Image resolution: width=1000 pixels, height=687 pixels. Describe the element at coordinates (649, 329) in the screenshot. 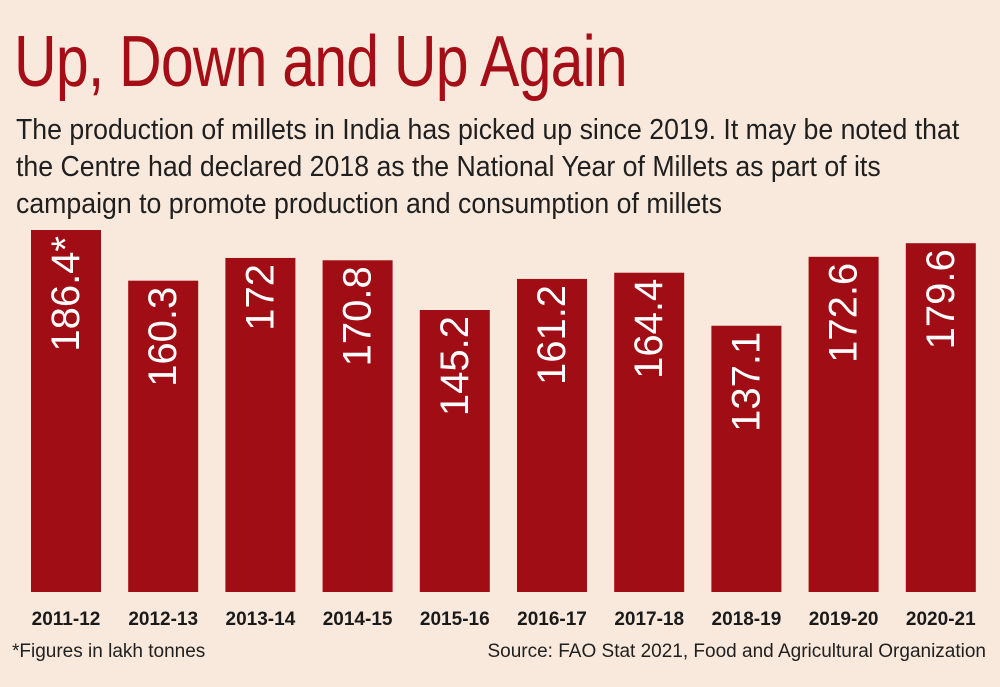

I see `bar-value-label: 164.4` at that location.